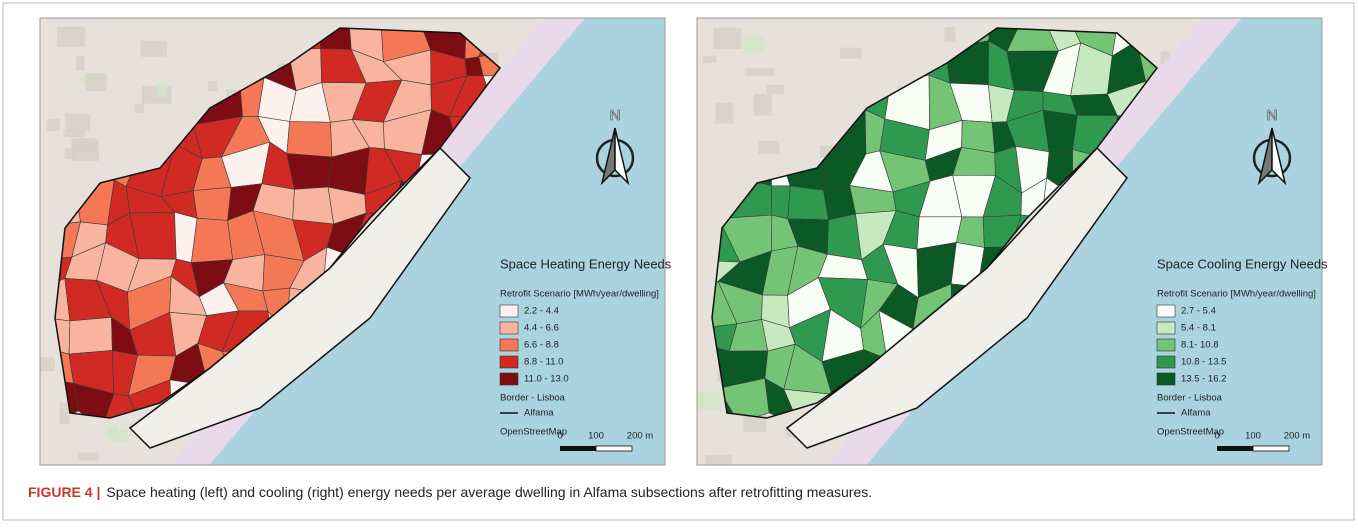 This screenshot has width=1358, height=530. Describe the element at coordinates (543, 362) in the screenshot. I see `legend-label: 8.8 - 11.0` at that location.